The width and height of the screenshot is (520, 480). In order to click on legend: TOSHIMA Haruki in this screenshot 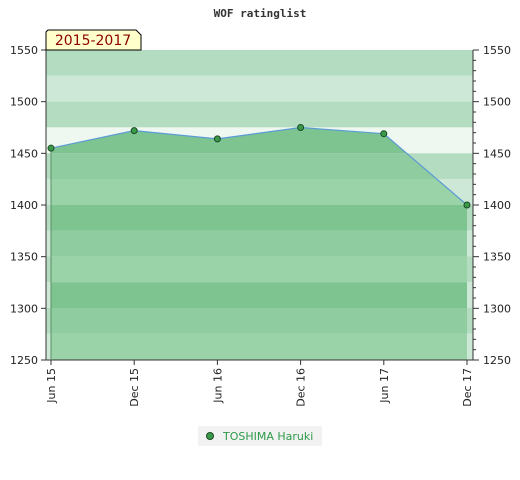, I will do `click(260, 436)`.